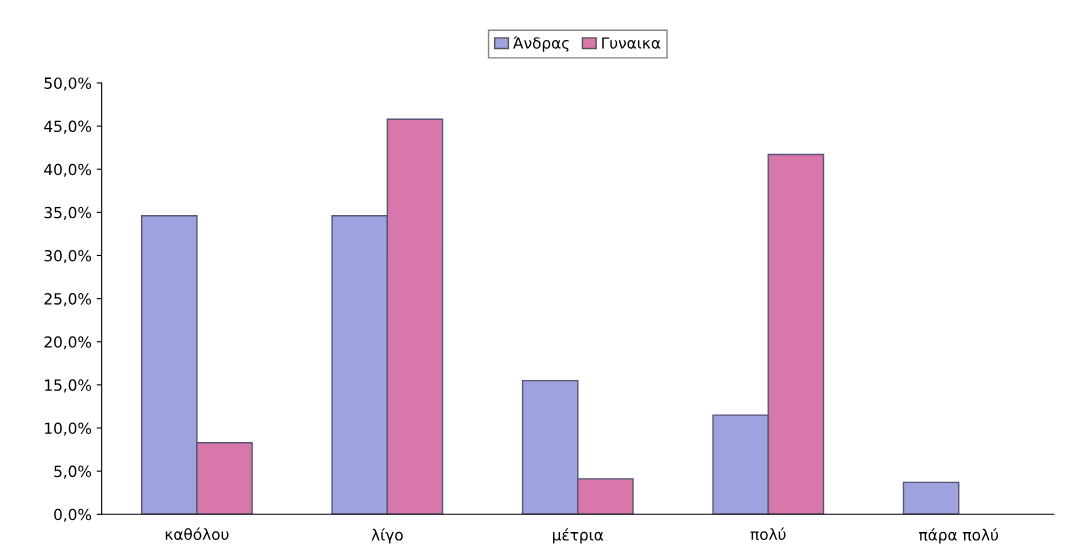 The height and width of the screenshot is (553, 1070). I want to click on y-tick-label: 30,0%, so click(68, 256).